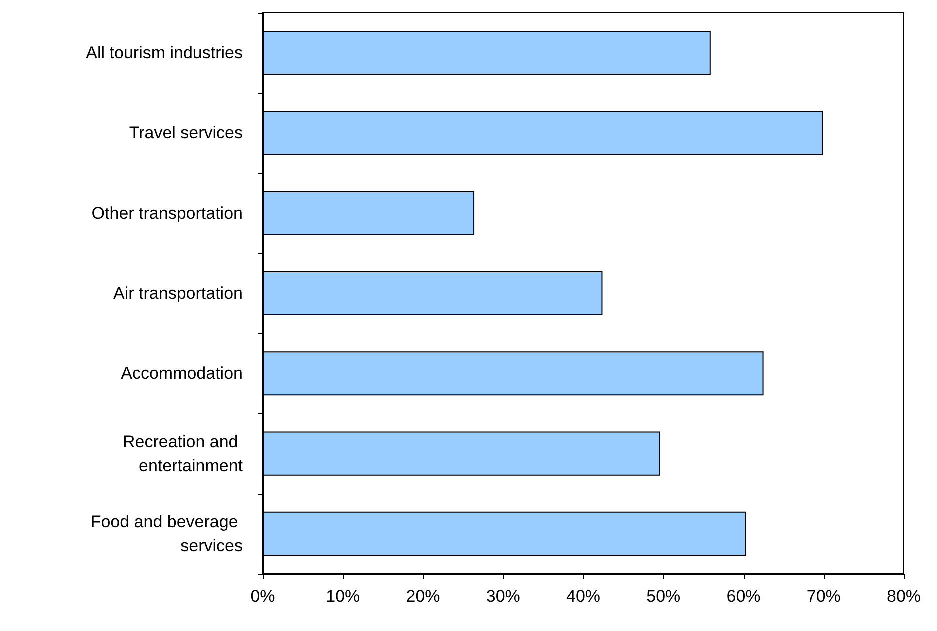  What do you see at coordinates (164, 53) in the screenshot?
I see `y-tick-label: All tourism industries` at bounding box center [164, 53].